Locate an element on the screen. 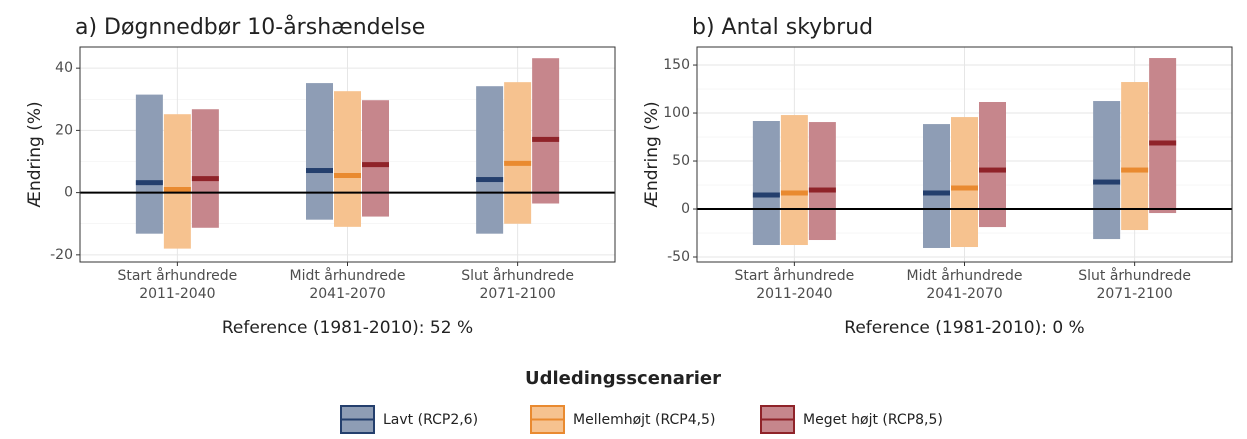 The height and width of the screenshot is (439, 1247). legend-label: Mellemhøjt (RCP4,5) is located at coordinates (644, 420).